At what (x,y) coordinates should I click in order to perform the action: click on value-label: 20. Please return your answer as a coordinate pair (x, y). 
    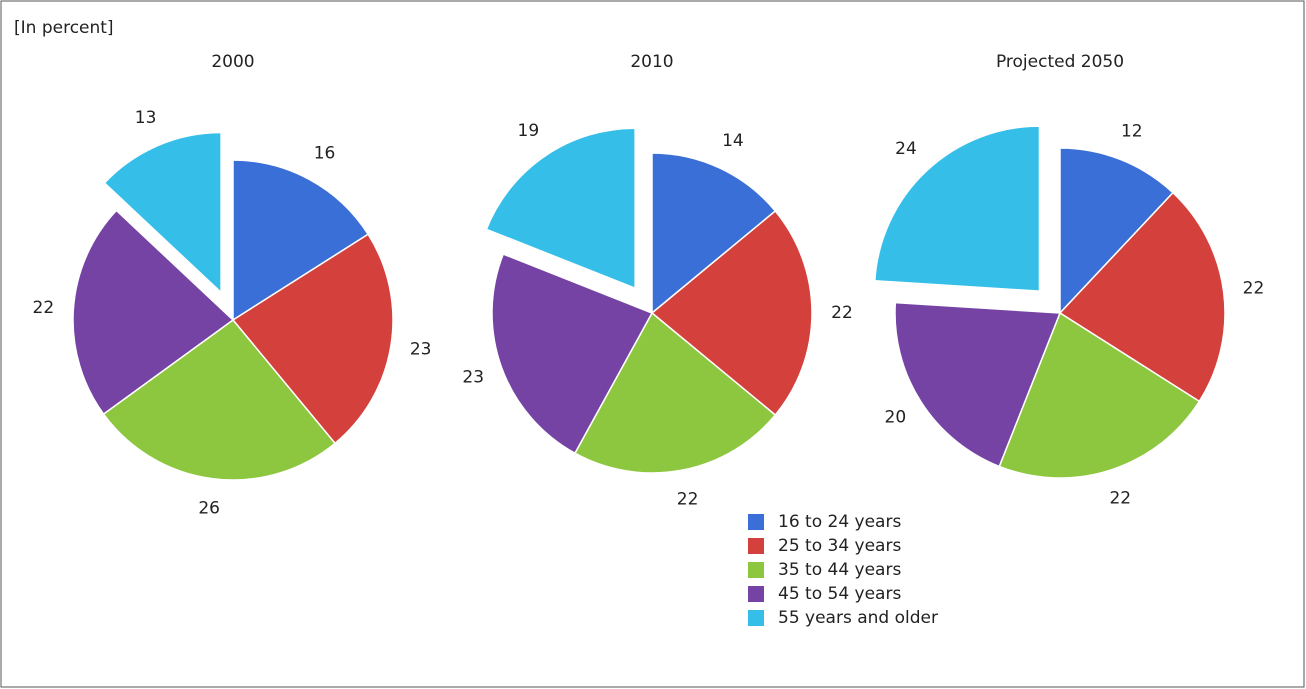
    Looking at the image, I should click on (896, 417).